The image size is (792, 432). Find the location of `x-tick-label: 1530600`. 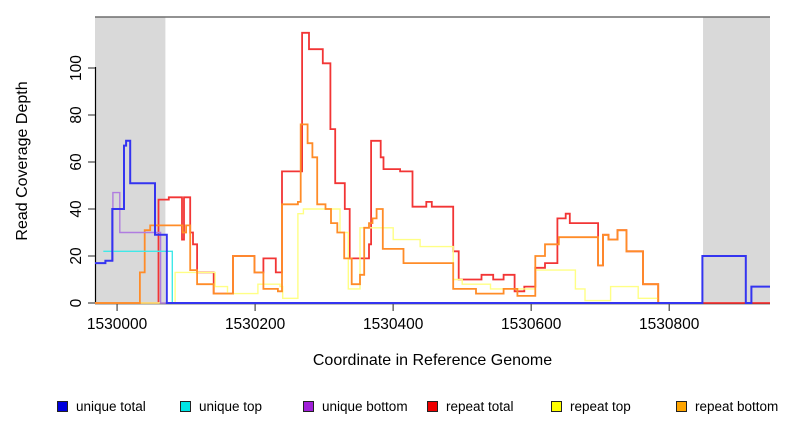

x-tick-label: 1530600 is located at coordinates (531, 324).